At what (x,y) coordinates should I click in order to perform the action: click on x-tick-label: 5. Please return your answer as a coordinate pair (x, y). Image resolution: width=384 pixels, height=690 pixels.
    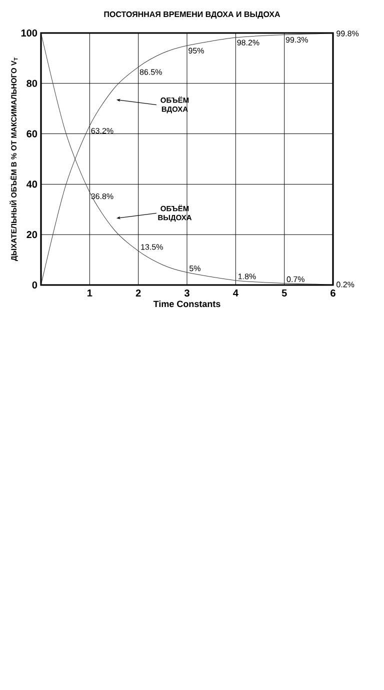
    Looking at the image, I should click on (284, 293).